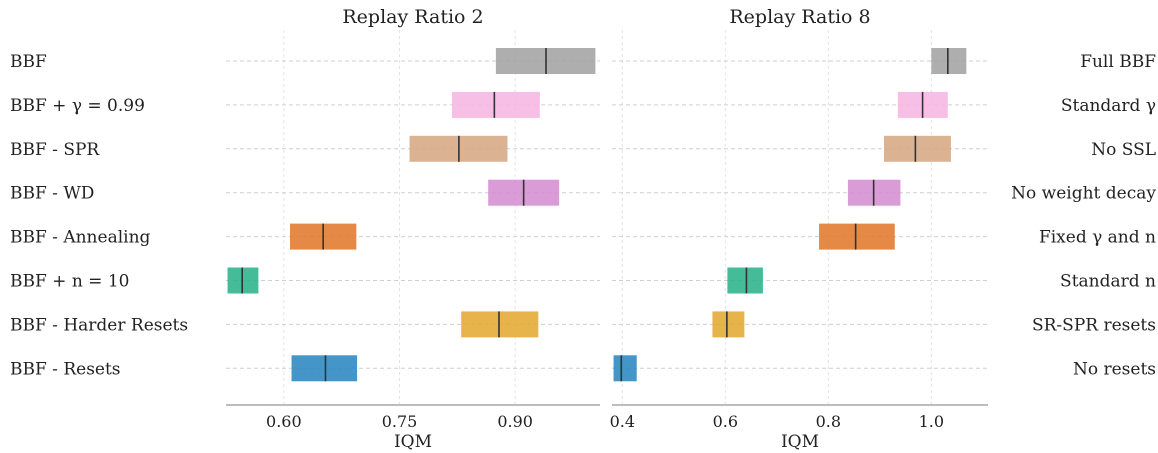  What do you see at coordinates (80, 238) in the screenshot?
I see `category-label: BBF - Annealing` at bounding box center [80, 238].